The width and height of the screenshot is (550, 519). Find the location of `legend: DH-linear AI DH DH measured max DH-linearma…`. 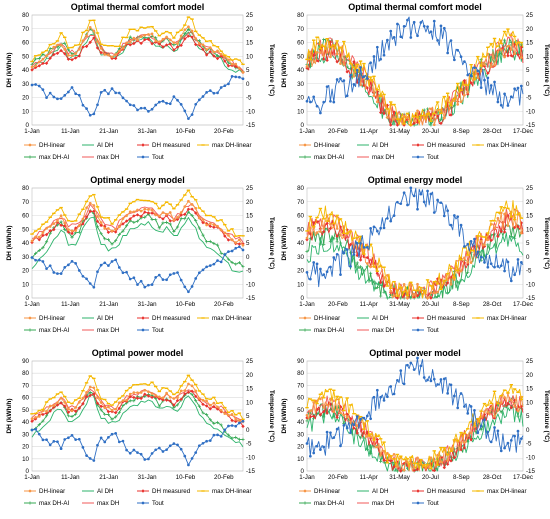

legend: DH-linear AI DH DH measured max DH-linearma… is located at coordinates (138, 151).